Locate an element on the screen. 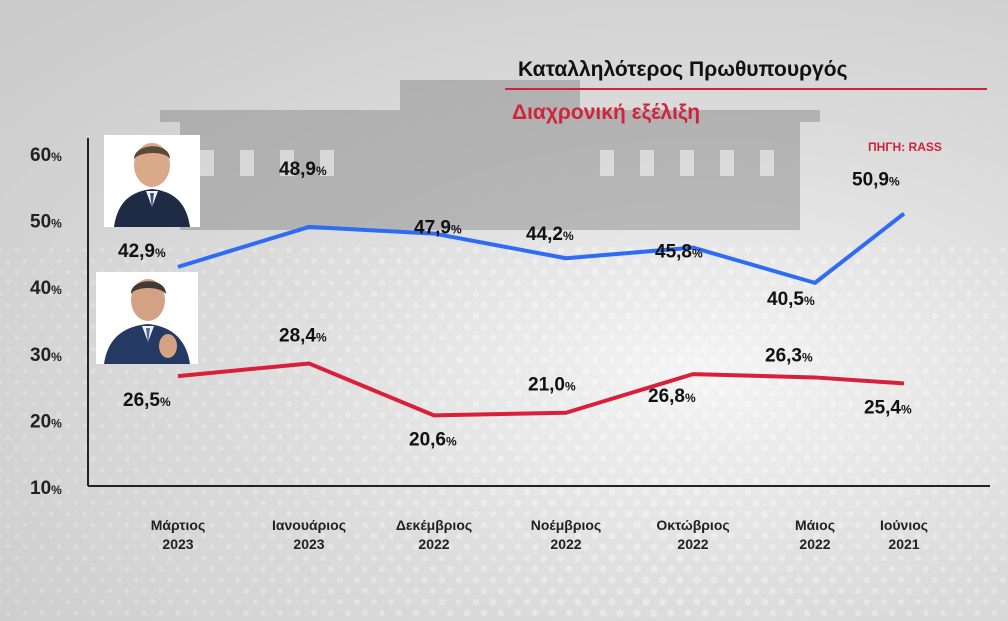  data-label: 26,5% is located at coordinates (147, 400).